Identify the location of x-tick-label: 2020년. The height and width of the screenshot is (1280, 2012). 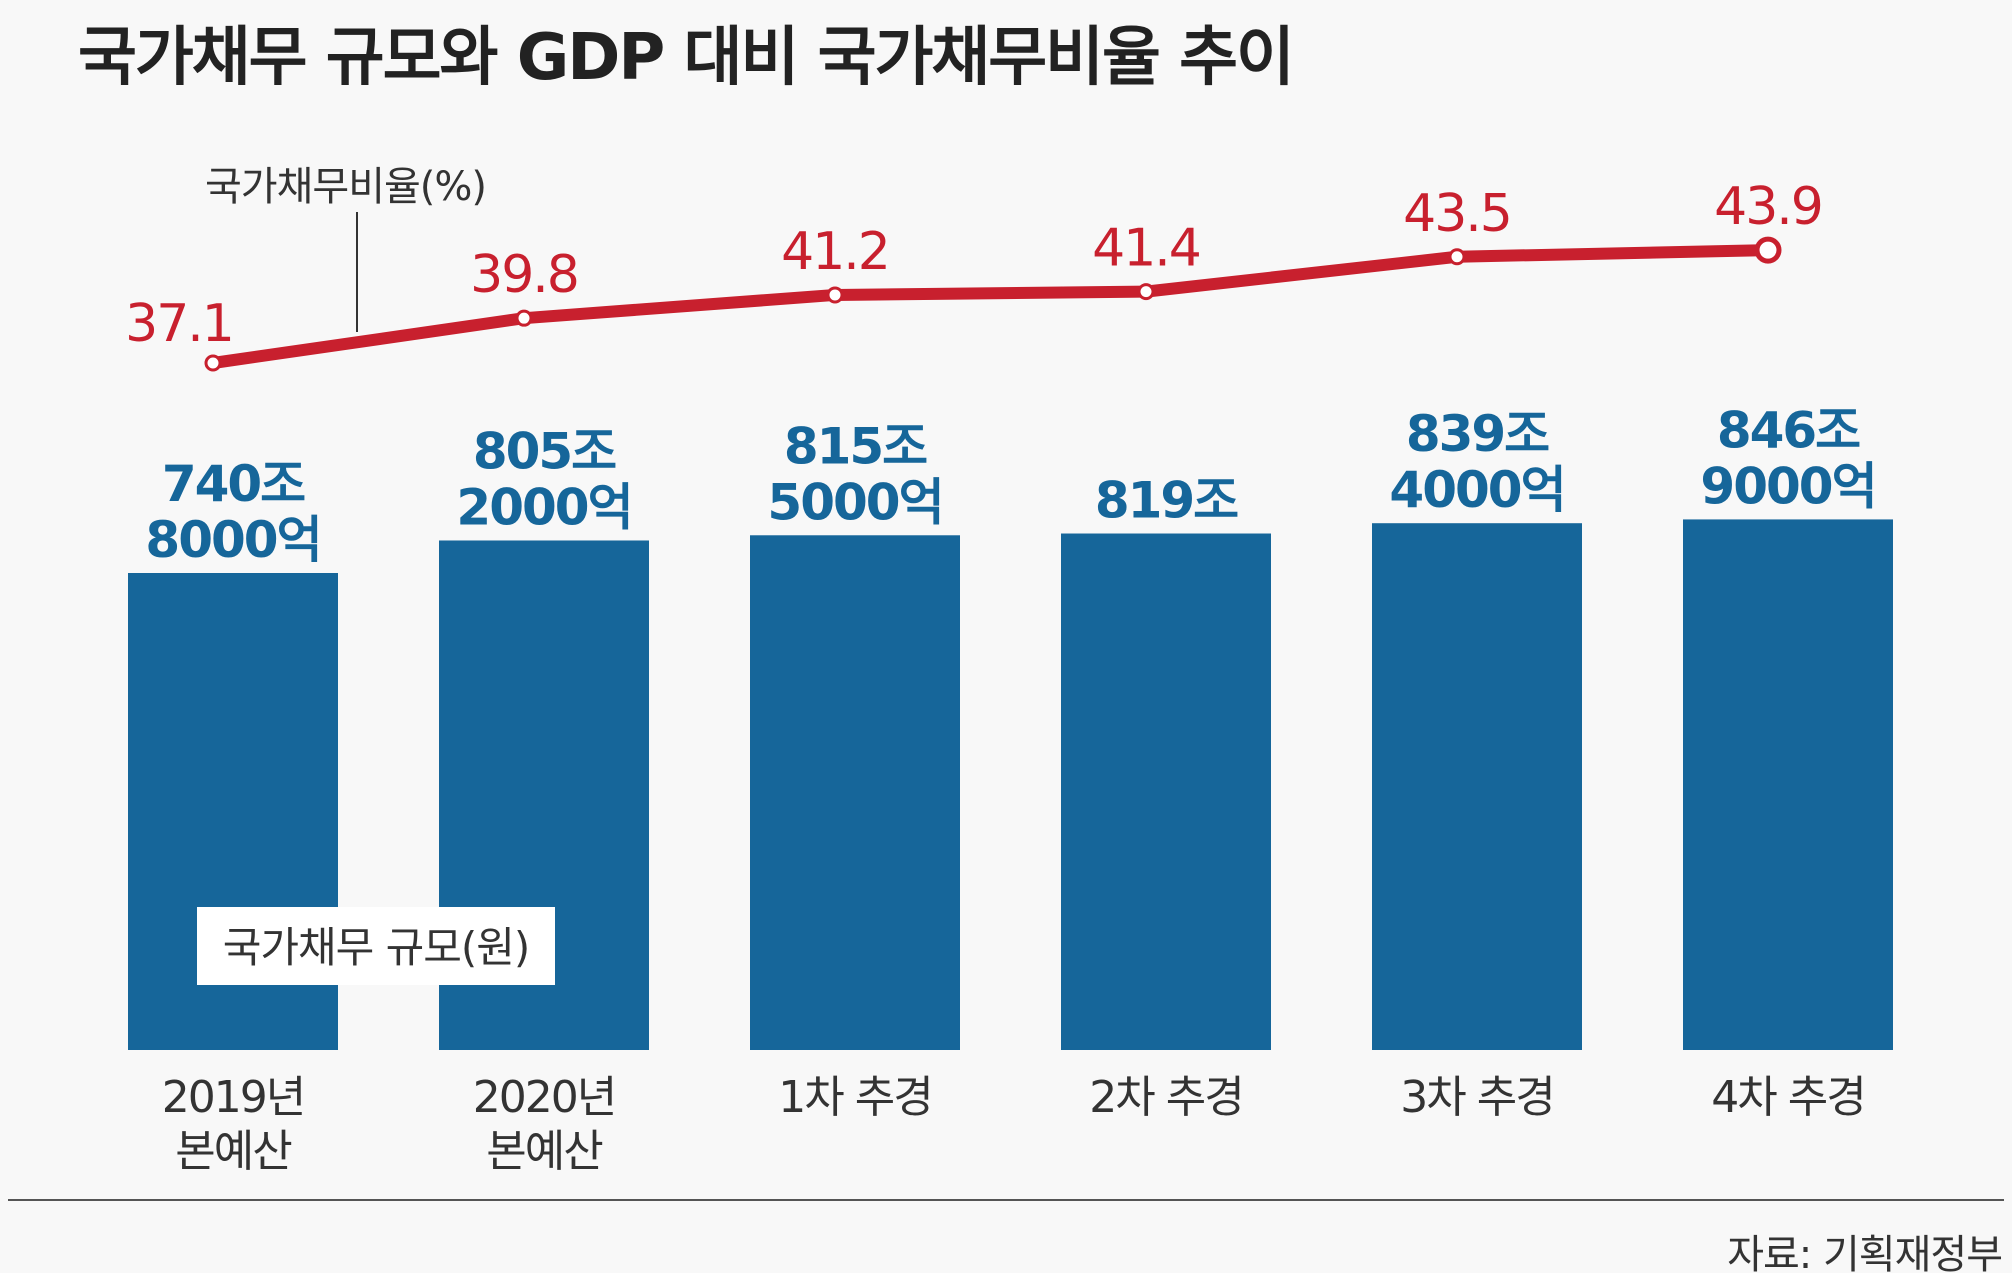
(544, 1097).